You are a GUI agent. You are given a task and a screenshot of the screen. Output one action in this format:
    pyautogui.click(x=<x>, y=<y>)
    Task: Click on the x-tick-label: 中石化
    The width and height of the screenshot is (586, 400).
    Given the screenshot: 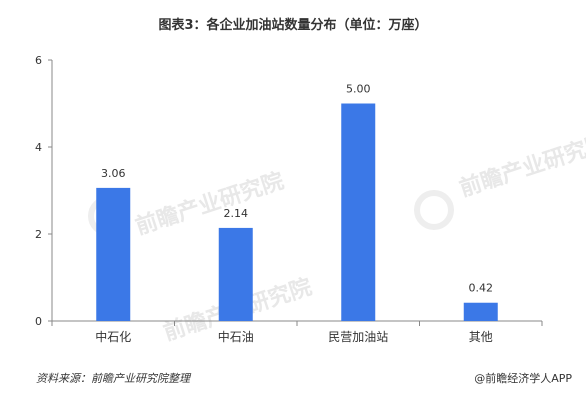 What is the action you would take?
    pyautogui.click(x=113, y=336)
    